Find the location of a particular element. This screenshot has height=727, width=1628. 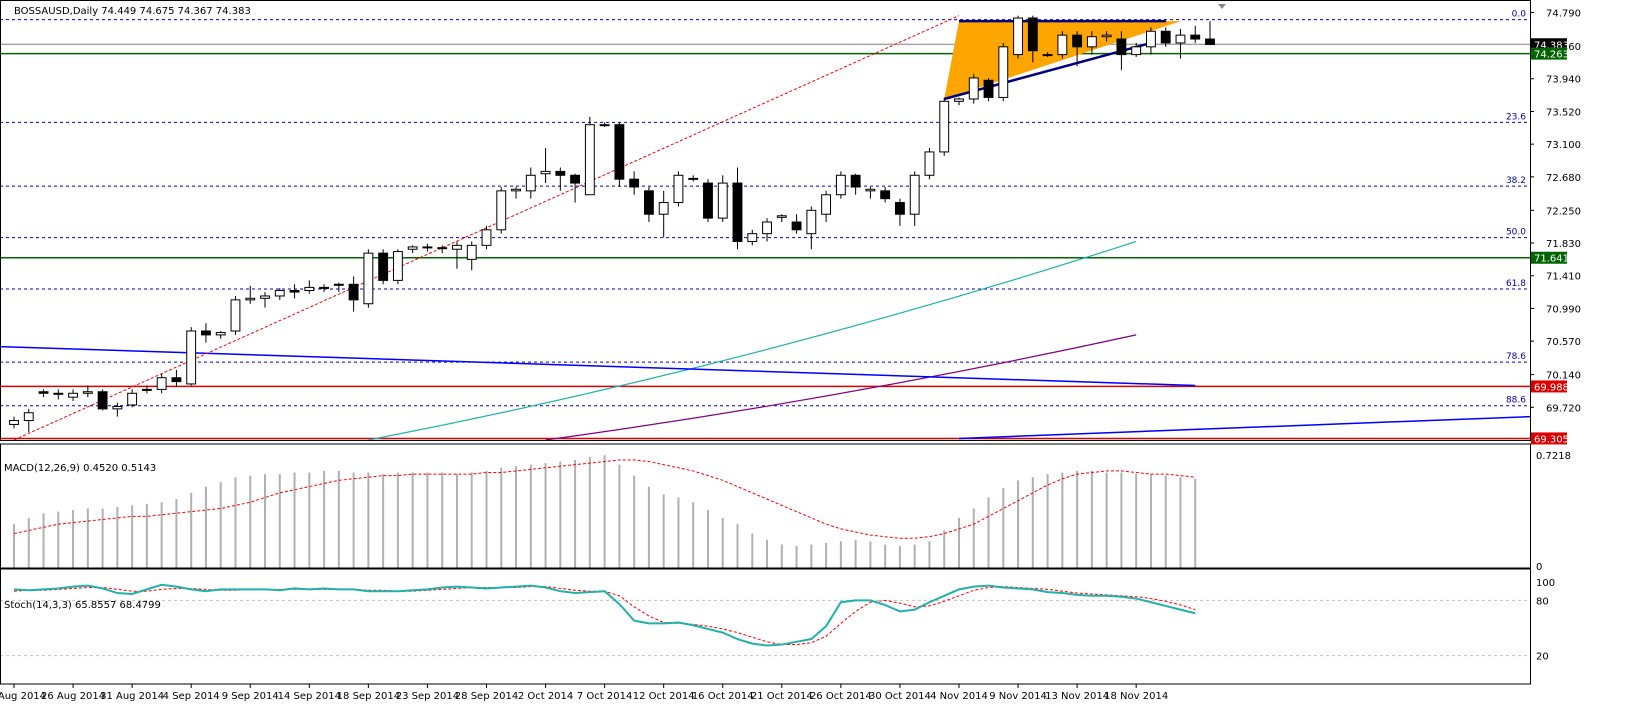

time-tick-label: 26 Oct 2014 is located at coordinates (841, 696).